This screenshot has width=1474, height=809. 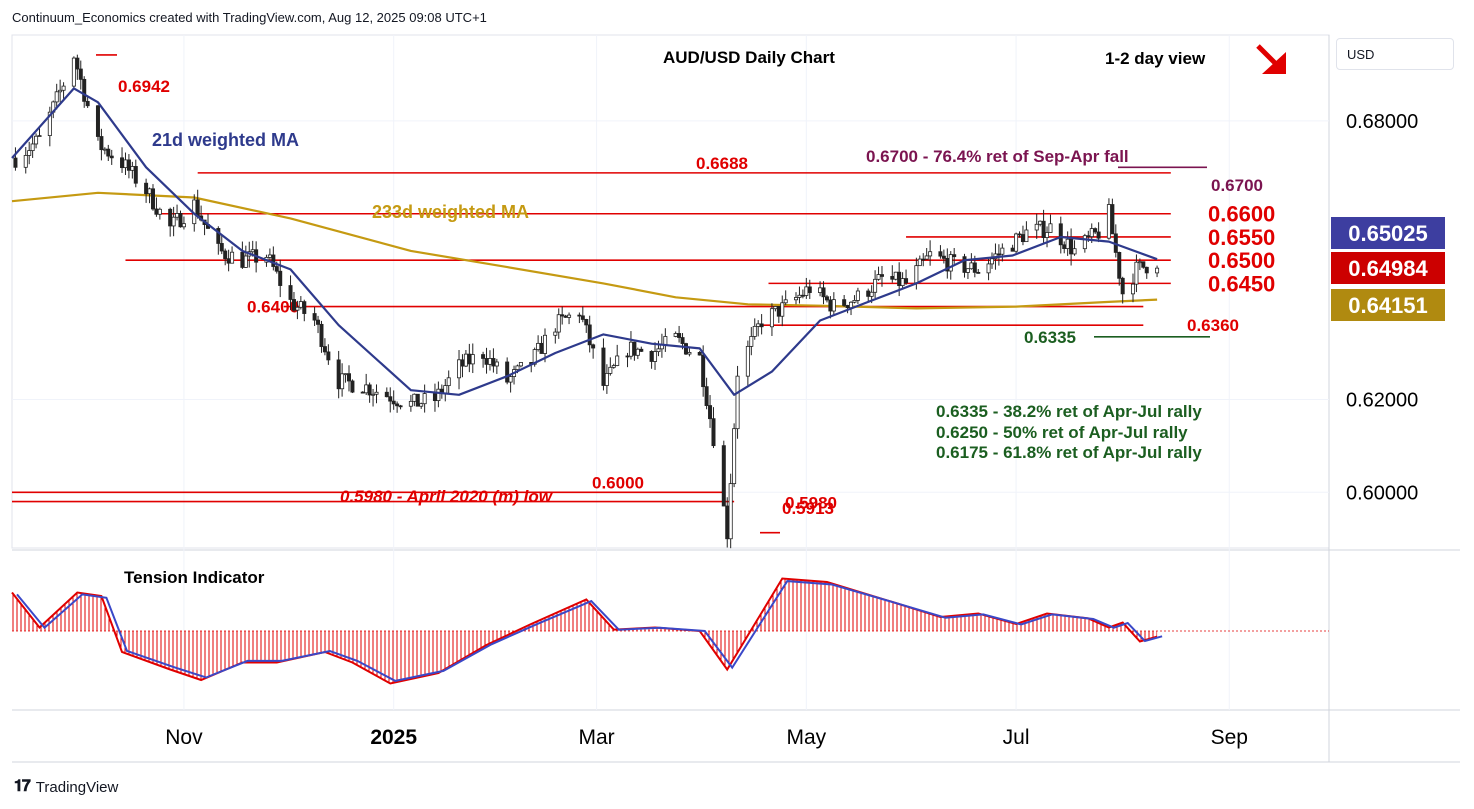 What do you see at coordinates (1016, 737) in the screenshot?
I see `x-tick-label: Jul` at bounding box center [1016, 737].